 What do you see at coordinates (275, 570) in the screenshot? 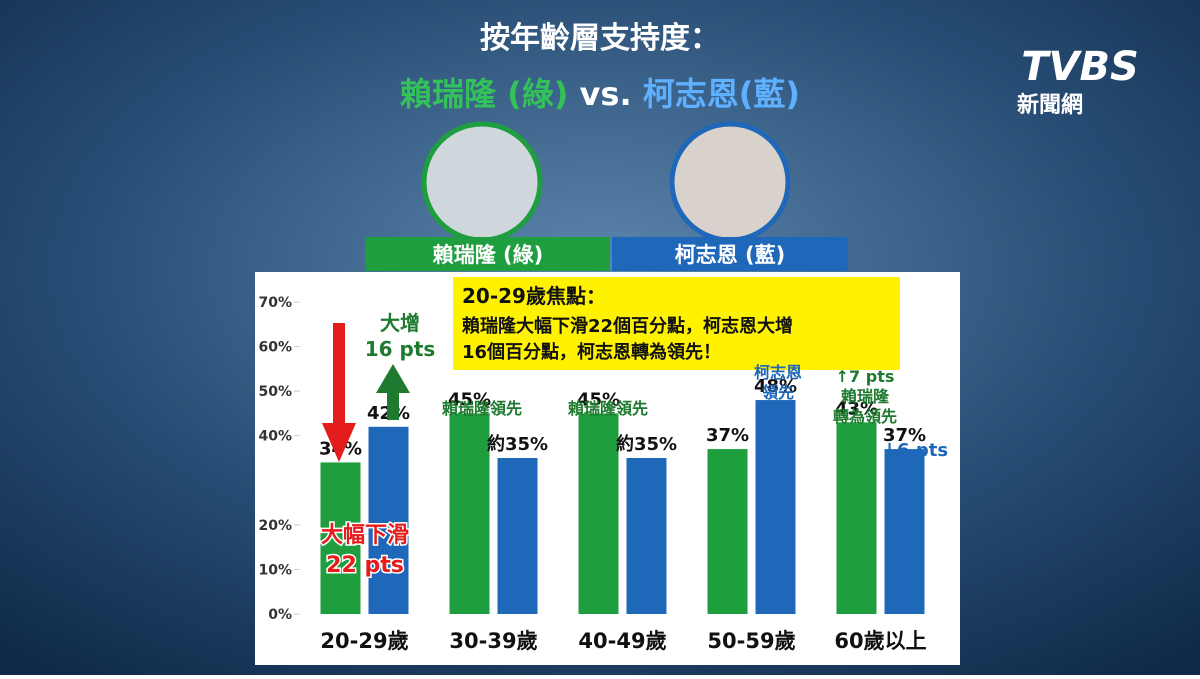
I see `y-tick-label: 10%` at bounding box center [275, 570].